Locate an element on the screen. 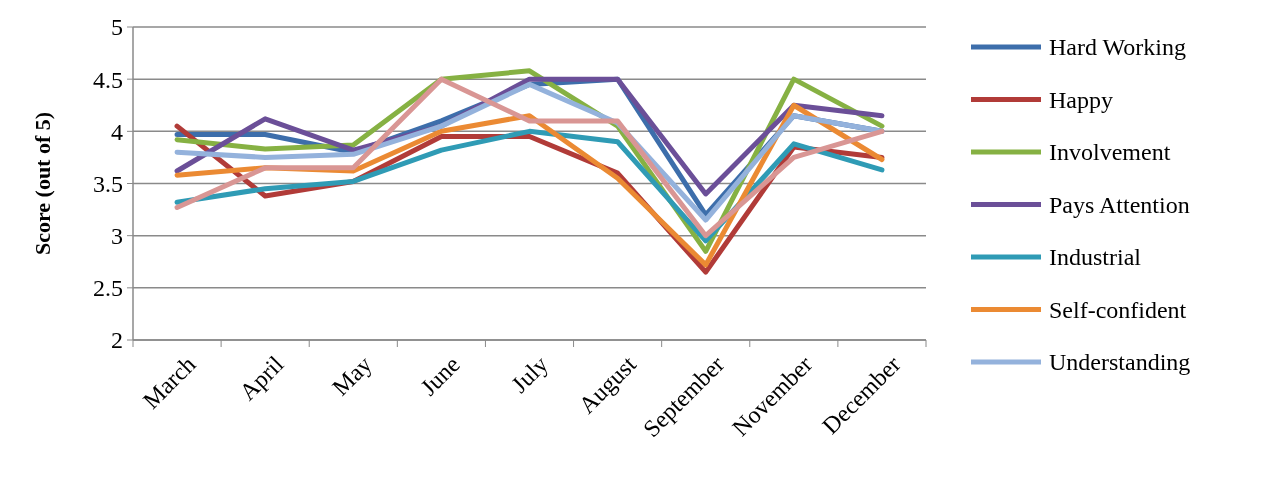  x-tick-label: May is located at coordinates (352, 376).